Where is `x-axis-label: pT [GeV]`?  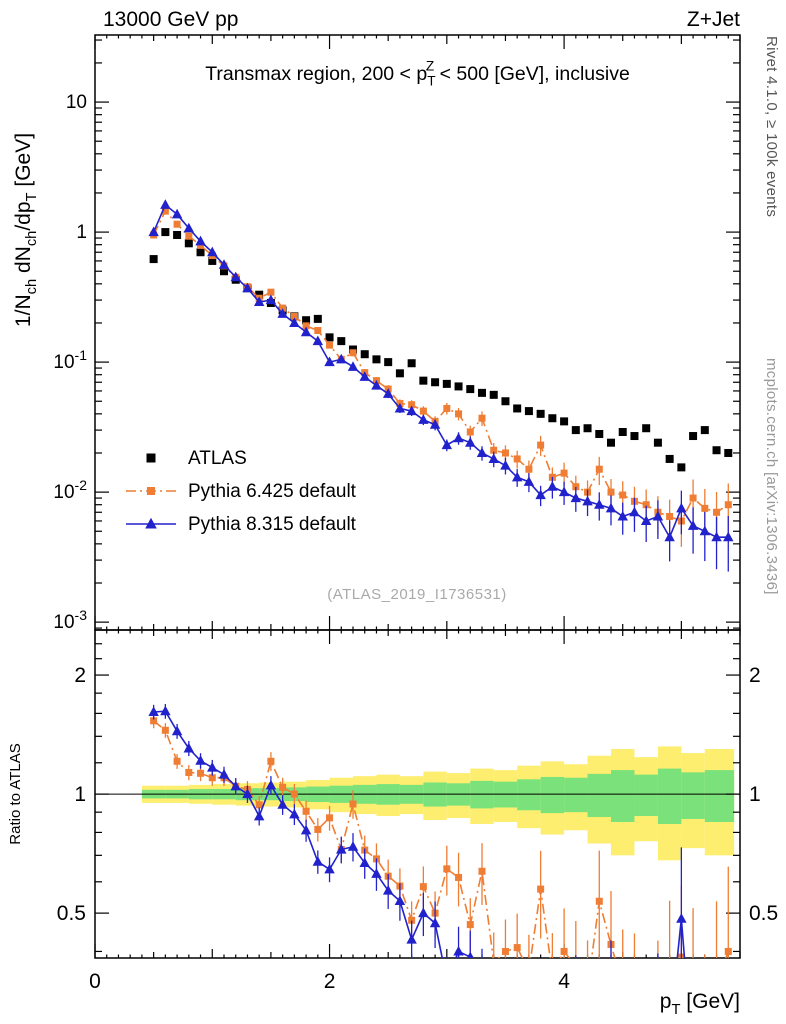 x-axis-label: pT [GeV] is located at coordinates (700, 1004).